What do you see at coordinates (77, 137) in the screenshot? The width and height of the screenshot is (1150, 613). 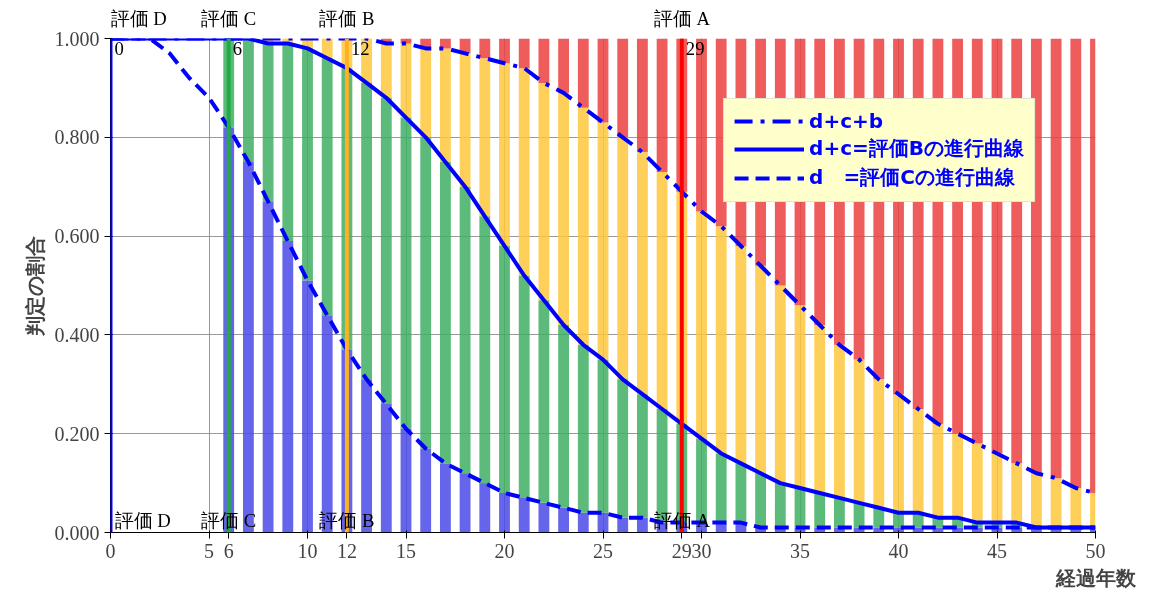 I see `y-tick-label: 0.800` at bounding box center [77, 137].